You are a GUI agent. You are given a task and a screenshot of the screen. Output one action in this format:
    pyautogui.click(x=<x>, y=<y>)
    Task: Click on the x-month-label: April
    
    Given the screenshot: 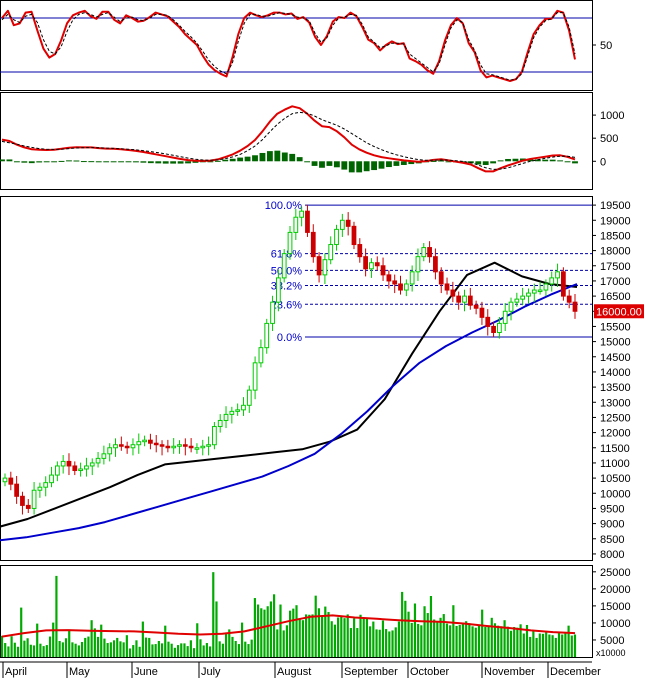 What is the action you would take?
    pyautogui.click(x=16, y=672)
    